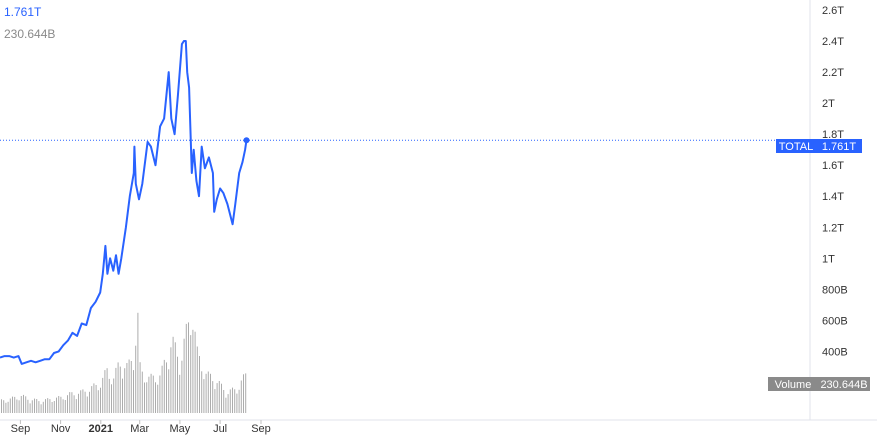  I want to click on y-tick-label: 800B, so click(835, 290).